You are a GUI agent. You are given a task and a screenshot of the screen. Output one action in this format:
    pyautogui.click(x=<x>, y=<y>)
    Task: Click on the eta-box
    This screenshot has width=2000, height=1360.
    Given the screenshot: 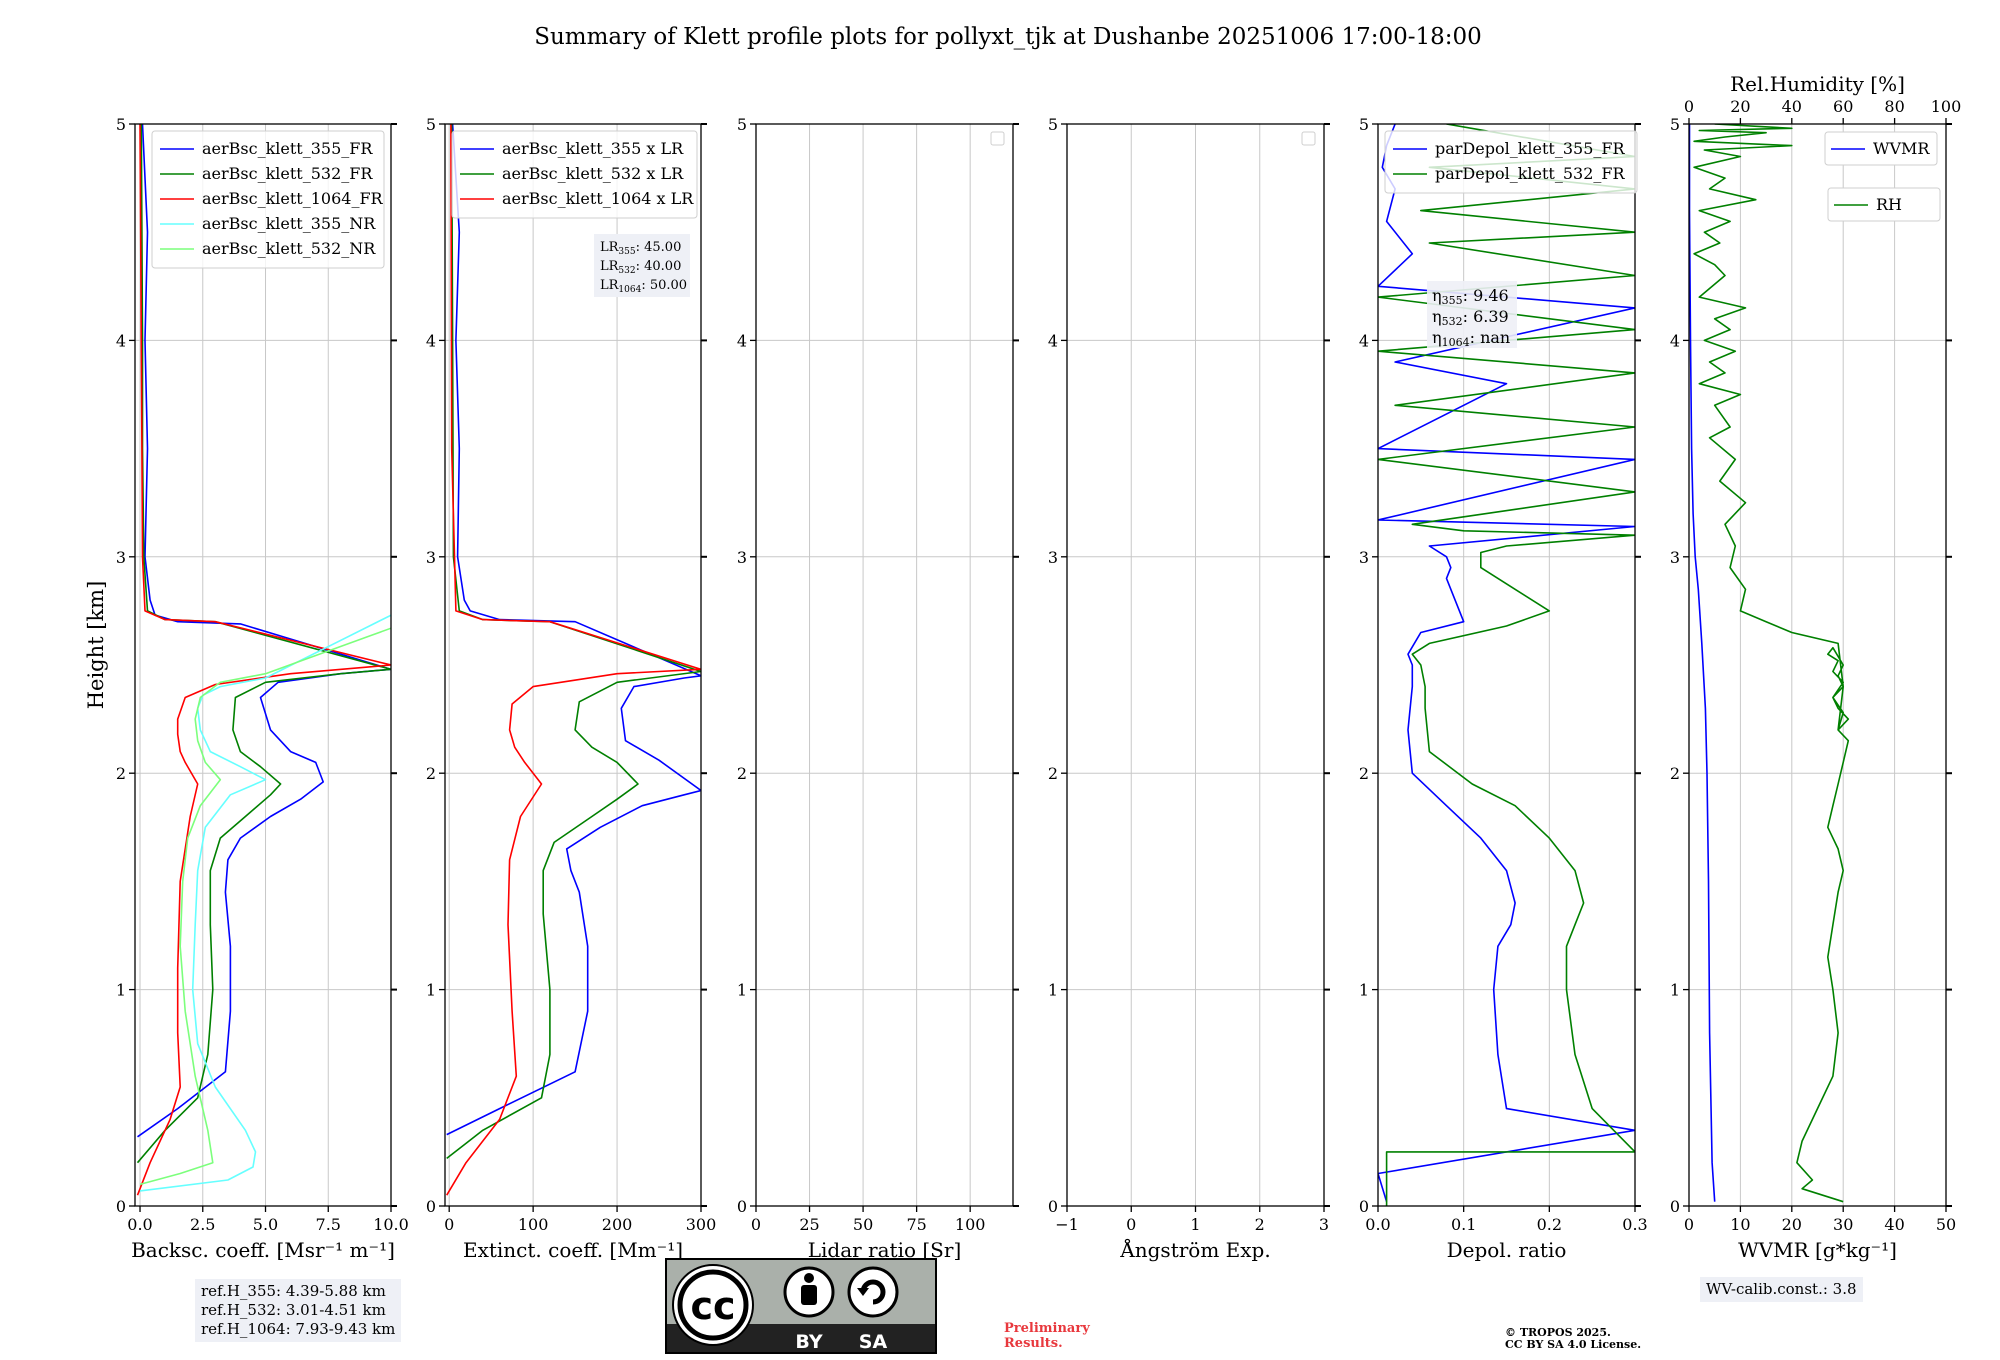 What is the action you would take?
    pyautogui.click(x=1472, y=314)
    